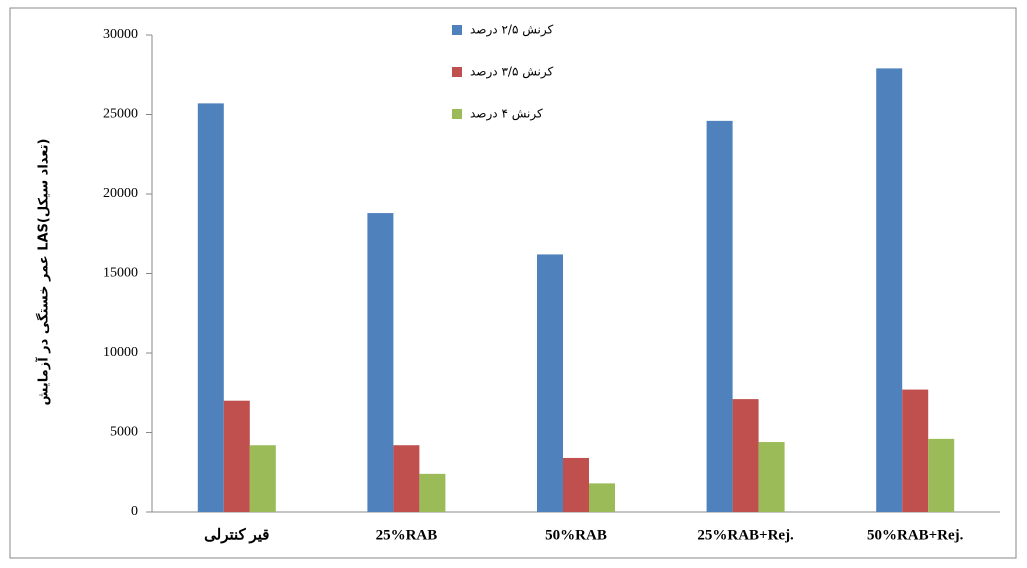 This screenshot has width=1027, height=568. What do you see at coordinates (506, 114) in the screenshot?
I see `legend-label: کرنش ۴ درصد` at bounding box center [506, 114].